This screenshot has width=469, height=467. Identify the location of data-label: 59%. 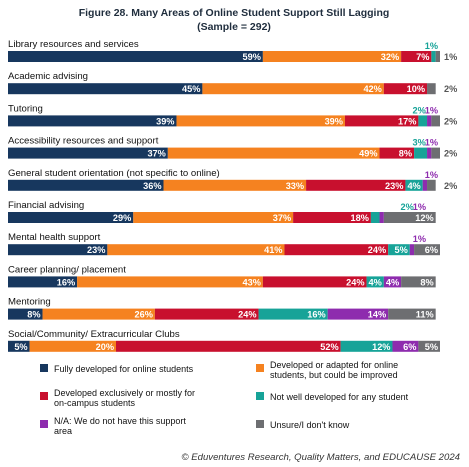
(251, 57).